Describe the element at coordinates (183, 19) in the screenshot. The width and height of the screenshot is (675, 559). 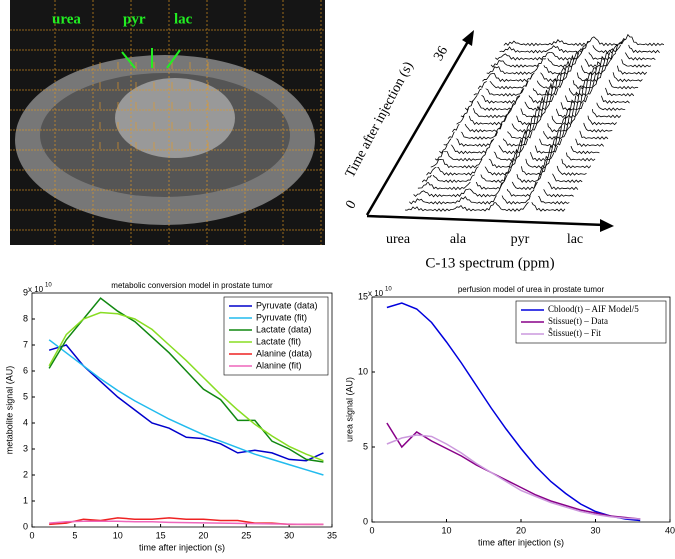
I see `metabolite-label: lac` at that location.